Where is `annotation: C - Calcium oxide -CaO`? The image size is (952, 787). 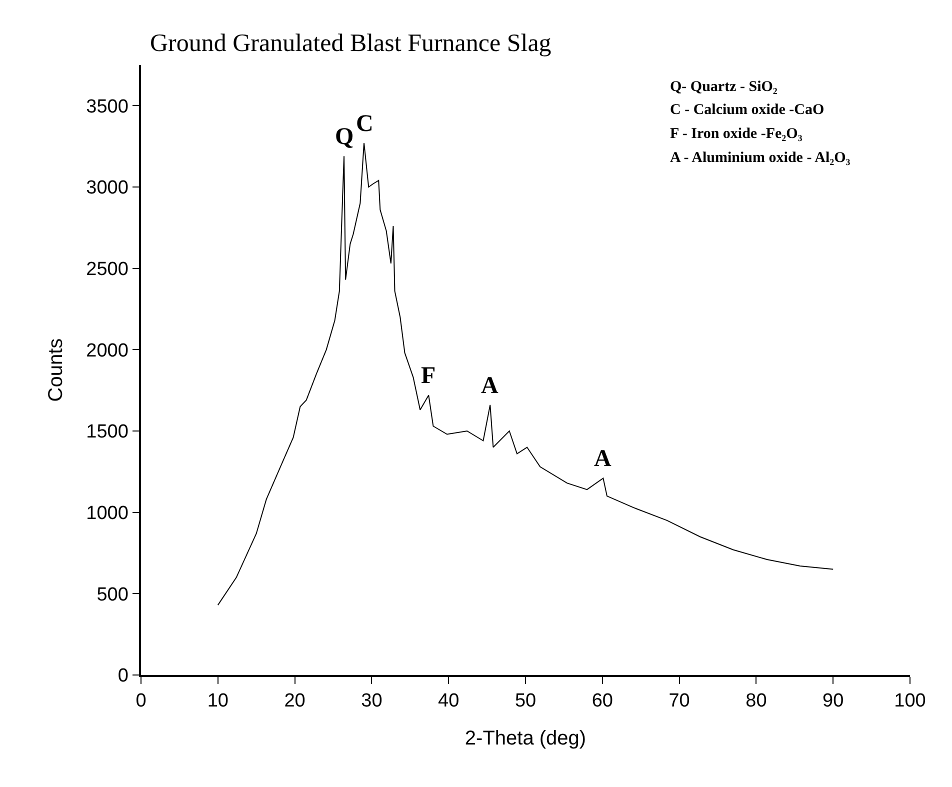 annotation: C - Calcium oxide -CaO is located at coordinates (747, 110).